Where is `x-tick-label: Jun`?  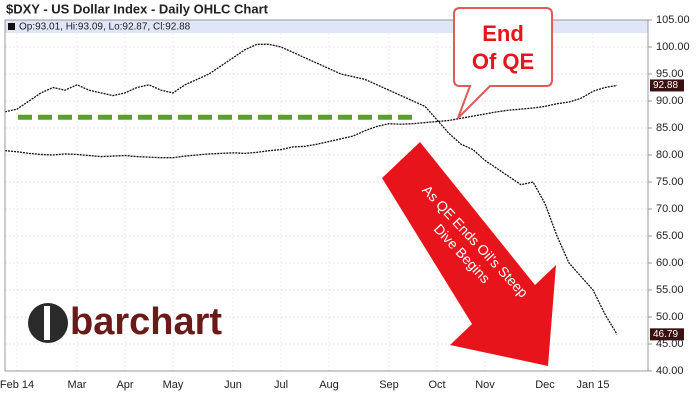 x-tick-label: Jun is located at coordinates (233, 385).